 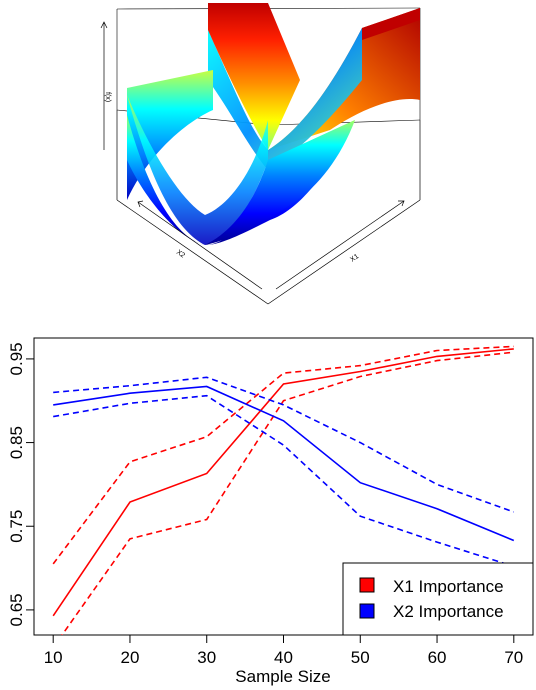 What do you see at coordinates (367, 611) in the screenshot?
I see `legend-swatch-x2` at bounding box center [367, 611].